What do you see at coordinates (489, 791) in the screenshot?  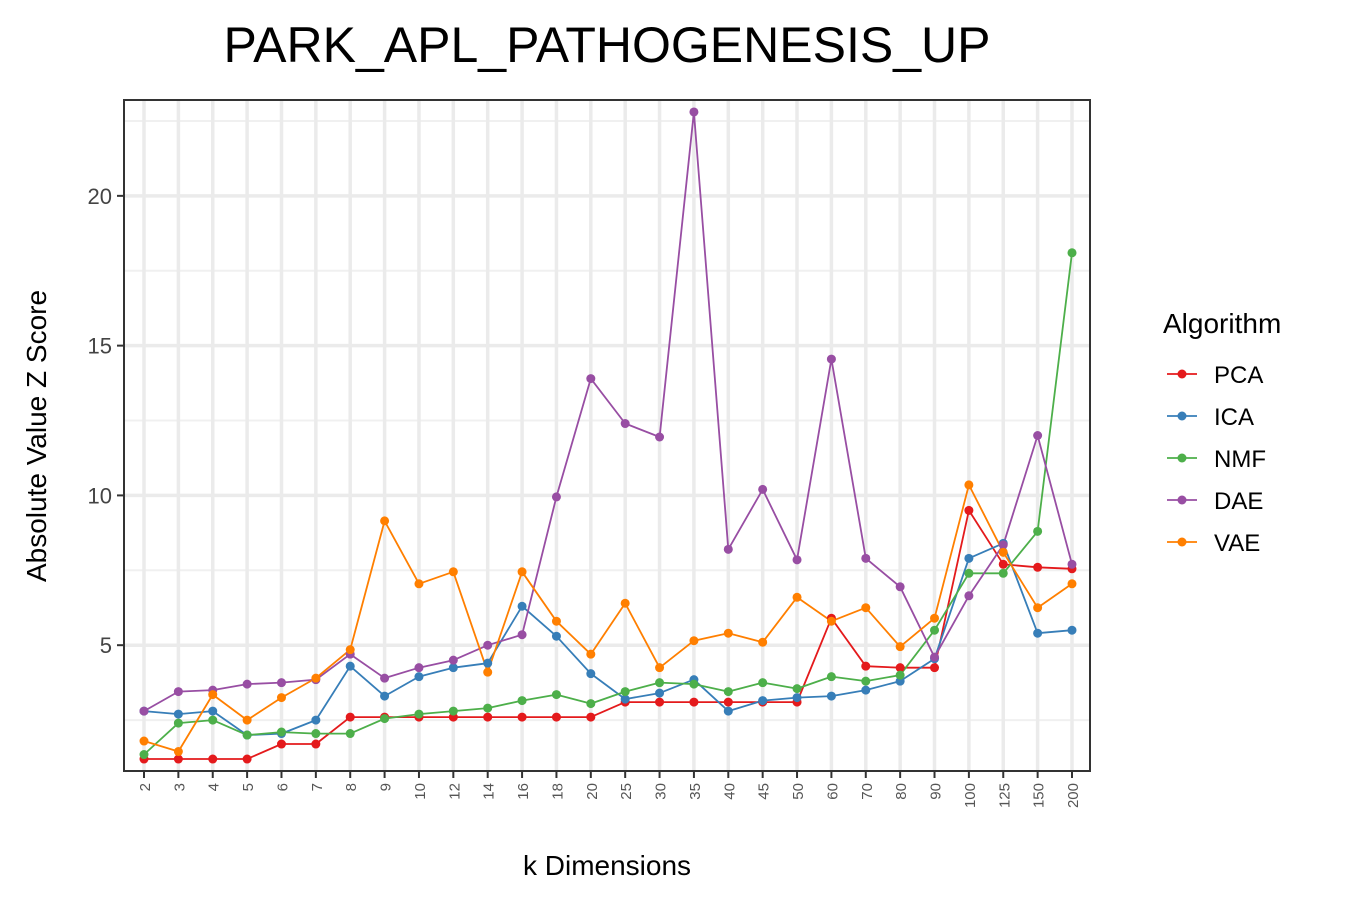 I see `x-tick-label: 14` at bounding box center [489, 791].